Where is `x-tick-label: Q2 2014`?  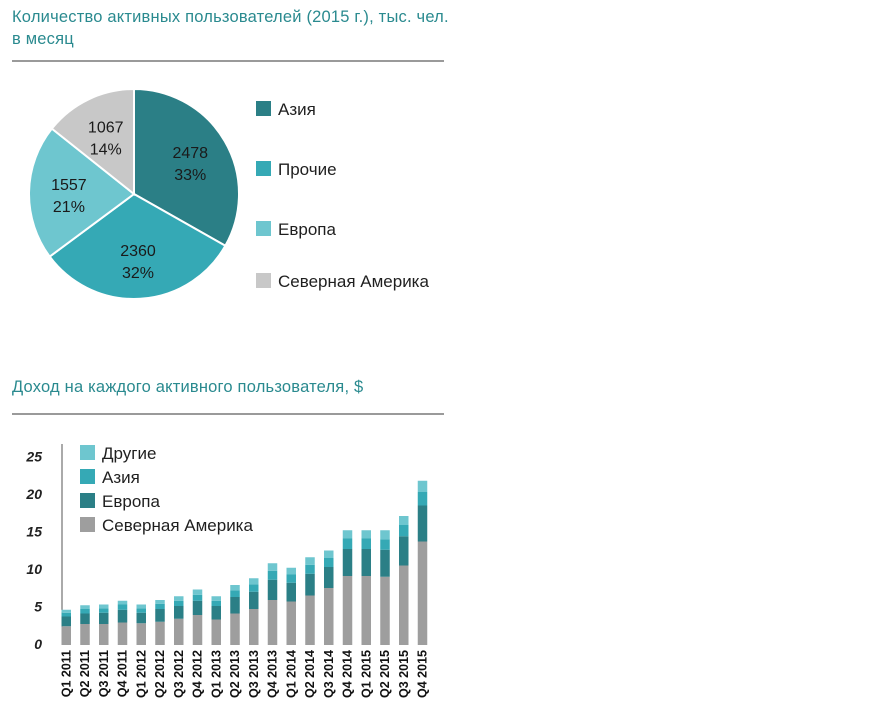 x-tick-label: Q2 2014 is located at coordinates (310, 674).